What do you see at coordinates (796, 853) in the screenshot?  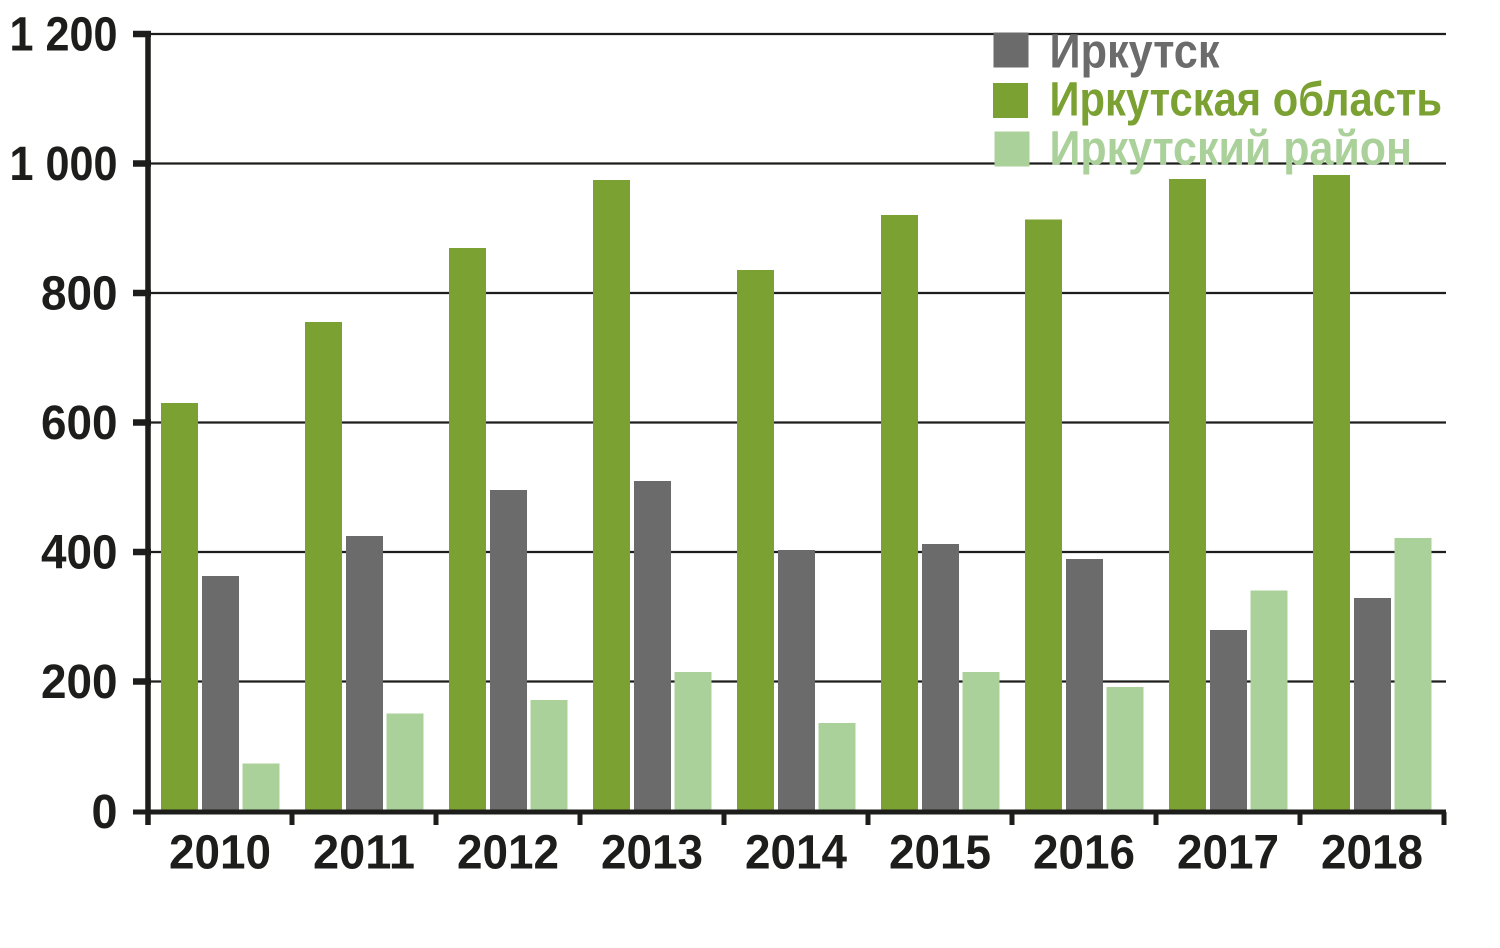 I see `svg-text: 2014` at bounding box center [796, 853].